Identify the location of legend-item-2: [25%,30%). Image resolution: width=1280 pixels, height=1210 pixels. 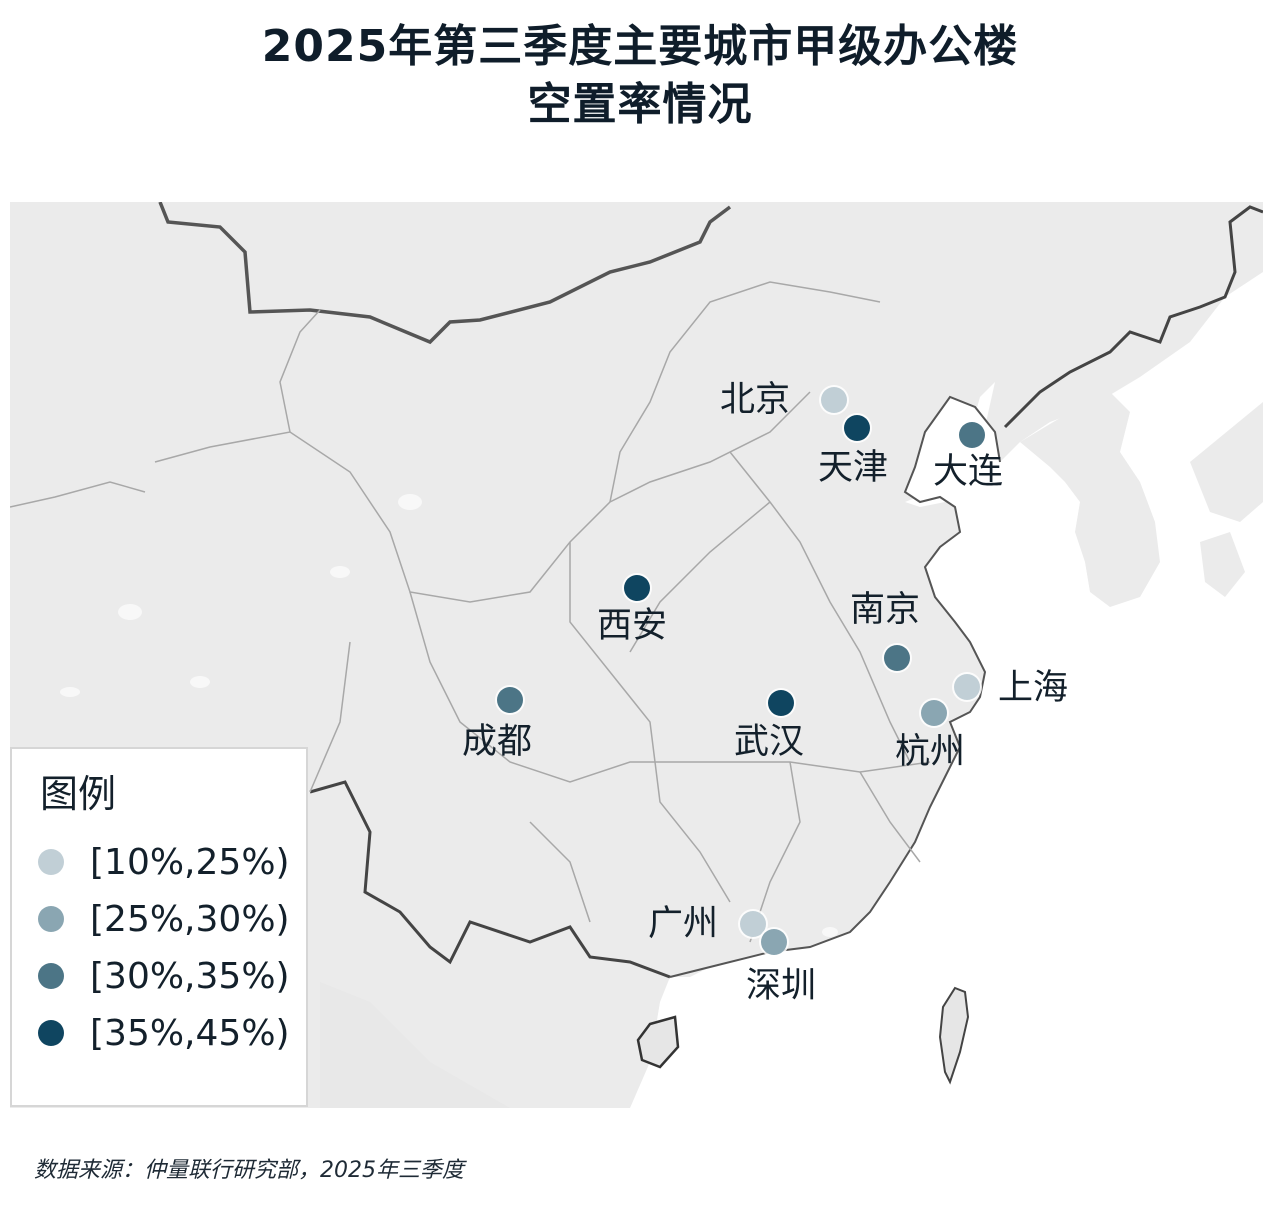
(164, 919).